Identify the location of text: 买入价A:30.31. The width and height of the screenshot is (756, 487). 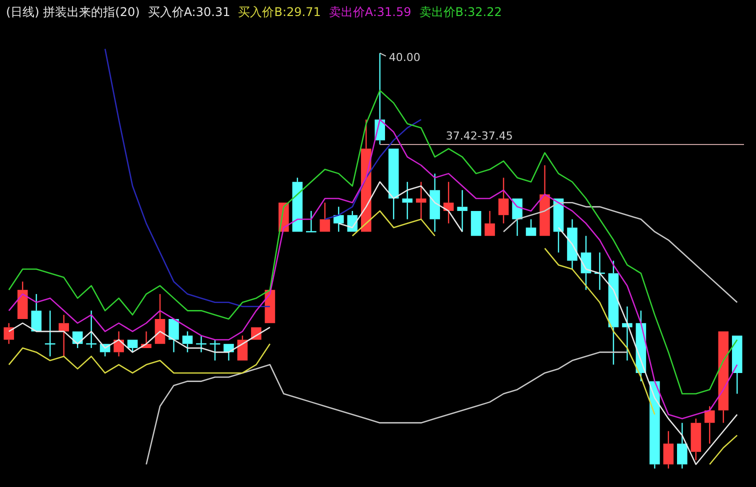
(189, 12).